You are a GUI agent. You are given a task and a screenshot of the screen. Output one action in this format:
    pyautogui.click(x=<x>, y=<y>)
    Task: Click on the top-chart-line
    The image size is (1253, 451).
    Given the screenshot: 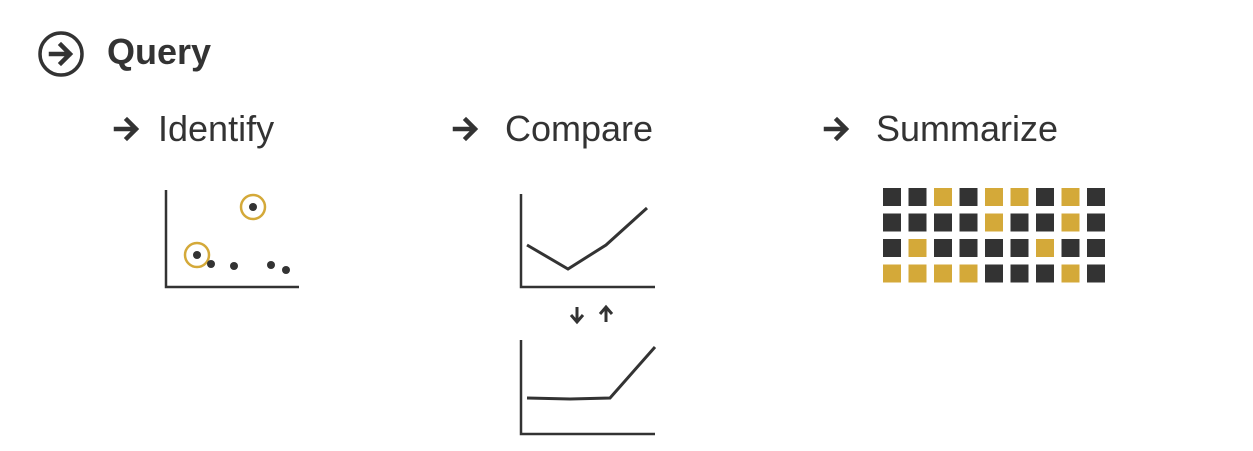 What is the action you would take?
    pyautogui.click(x=587, y=238)
    